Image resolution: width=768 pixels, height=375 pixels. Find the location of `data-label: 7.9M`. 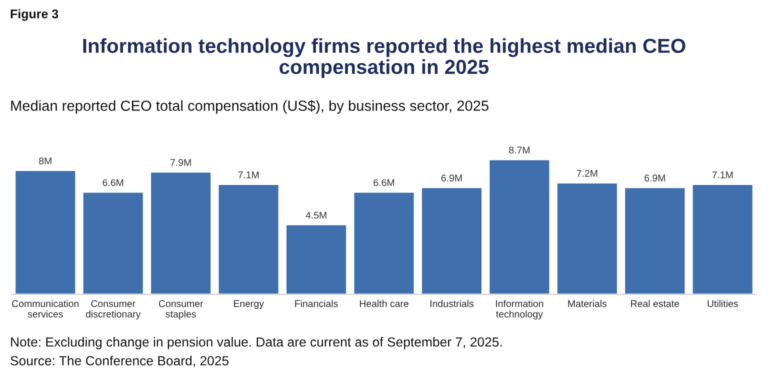

data-label: 7.9M is located at coordinates (180, 162).